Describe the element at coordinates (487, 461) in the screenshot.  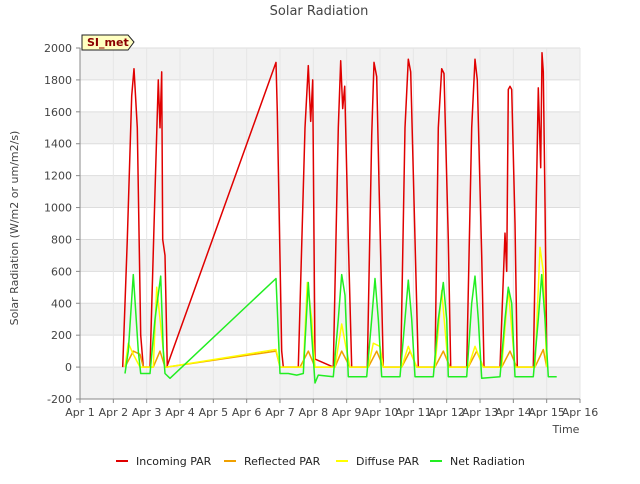
I see `legend-label: Net Radiation` at that location.